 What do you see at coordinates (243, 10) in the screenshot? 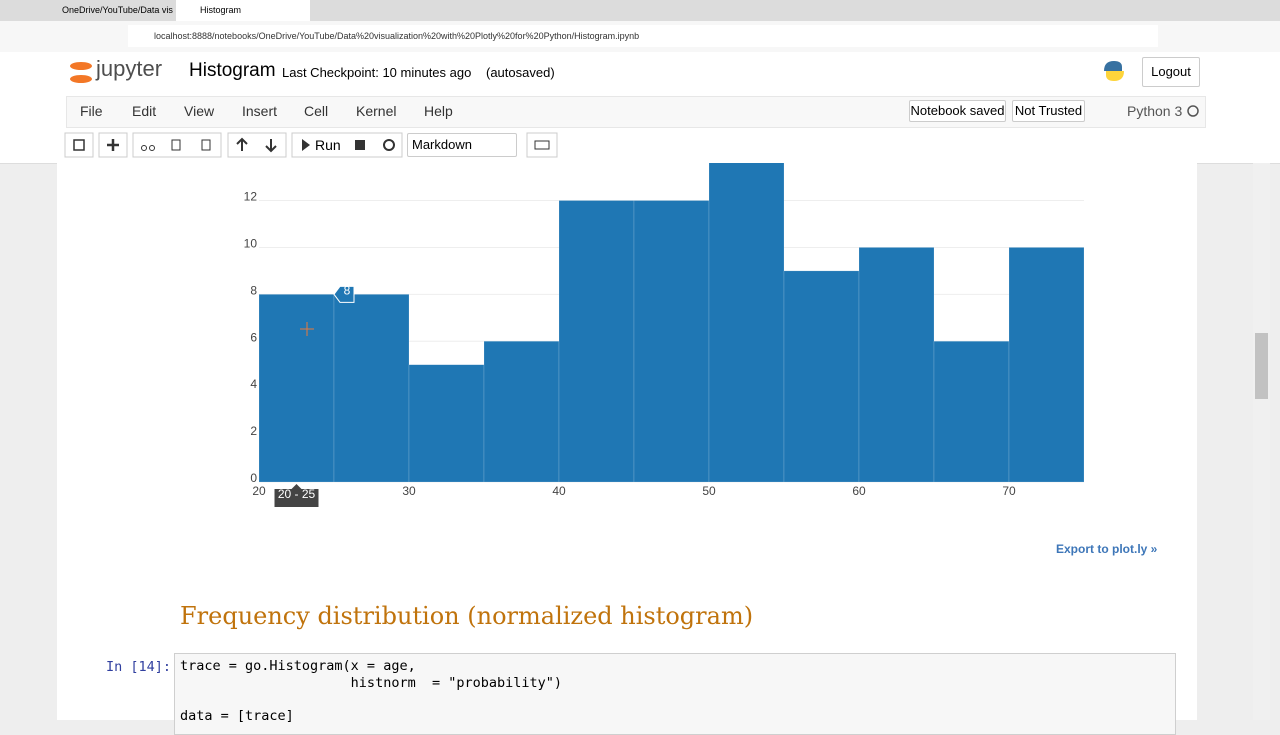
I see `tab-active: Histogram` at bounding box center [243, 10].